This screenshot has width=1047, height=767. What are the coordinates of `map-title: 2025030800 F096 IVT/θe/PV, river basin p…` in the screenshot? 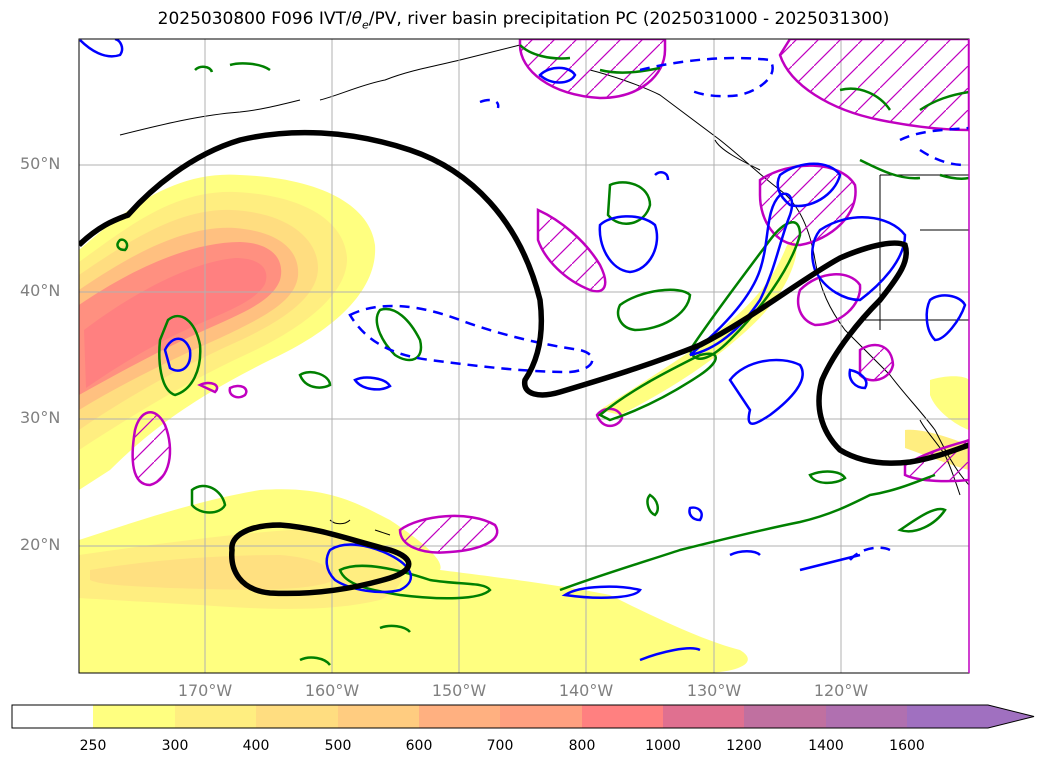 It's located at (523, 20).